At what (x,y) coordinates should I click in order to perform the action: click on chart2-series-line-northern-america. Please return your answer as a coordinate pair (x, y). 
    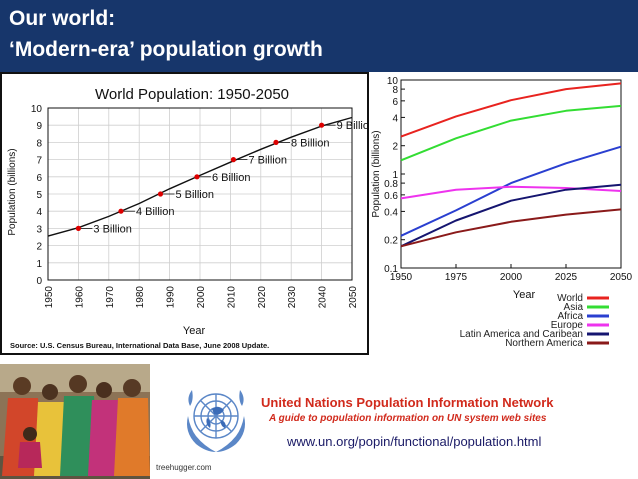
    Looking at the image, I should click on (511, 228).